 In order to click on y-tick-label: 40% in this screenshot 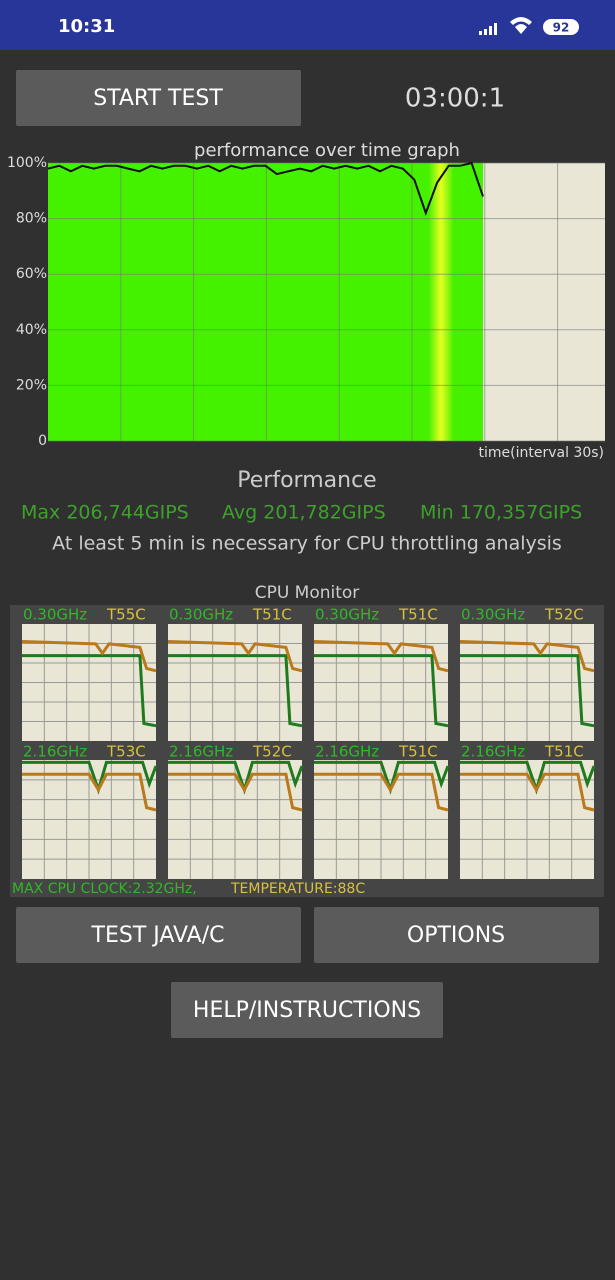, I will do `click(31, 330)`.